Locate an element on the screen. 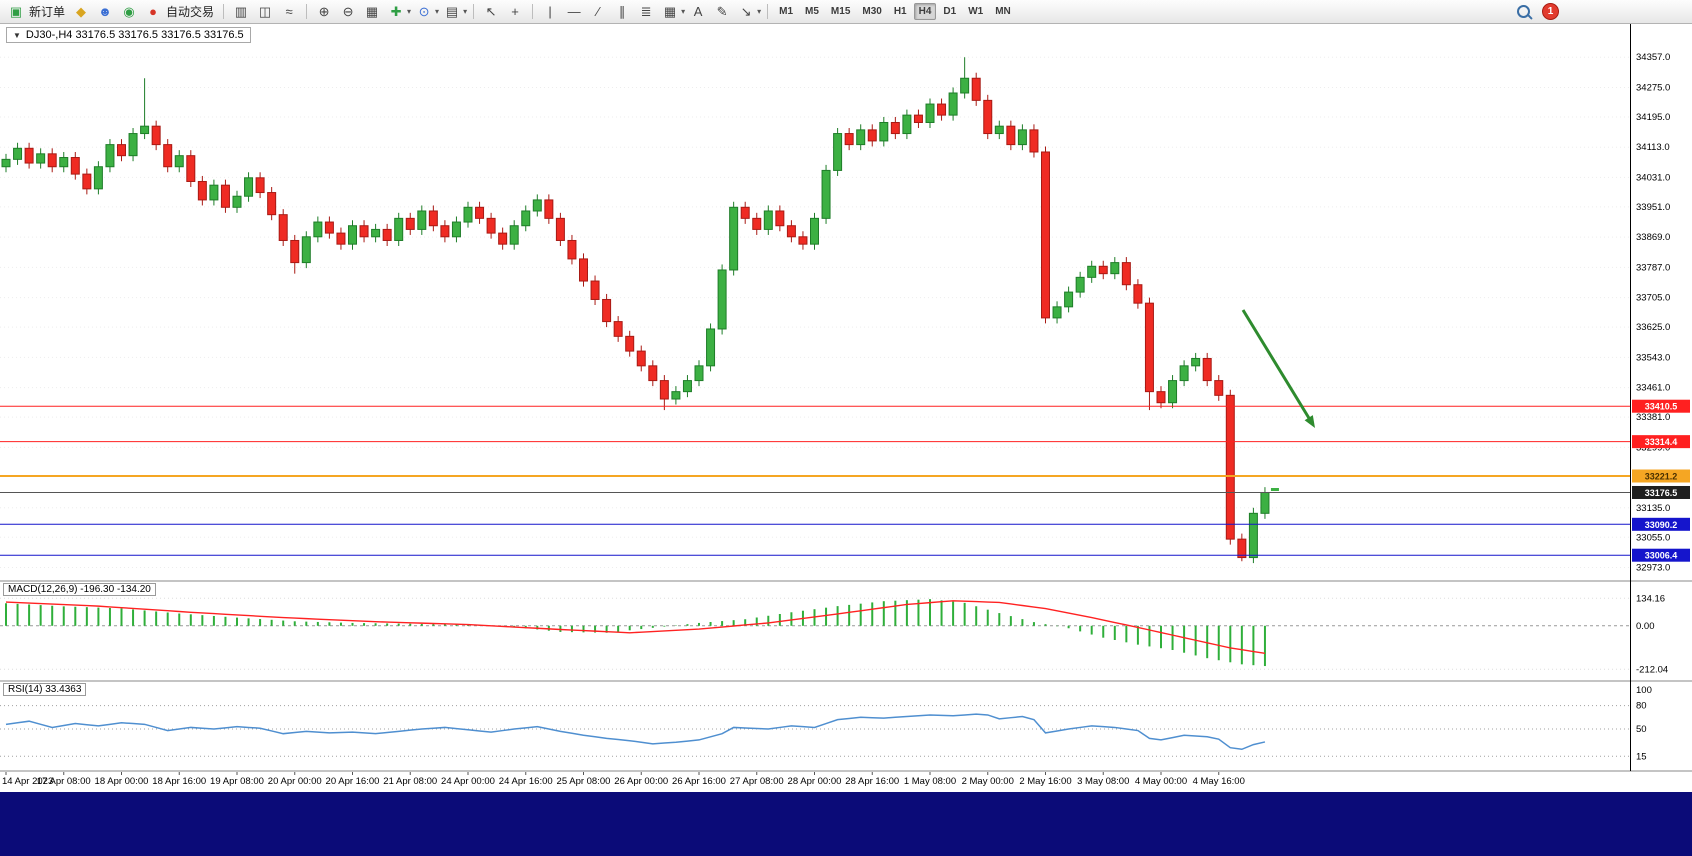 The height and width of the screenshot is (856, 1692). templates-button: ▤ ▾ is located at coordinates (454, 12).